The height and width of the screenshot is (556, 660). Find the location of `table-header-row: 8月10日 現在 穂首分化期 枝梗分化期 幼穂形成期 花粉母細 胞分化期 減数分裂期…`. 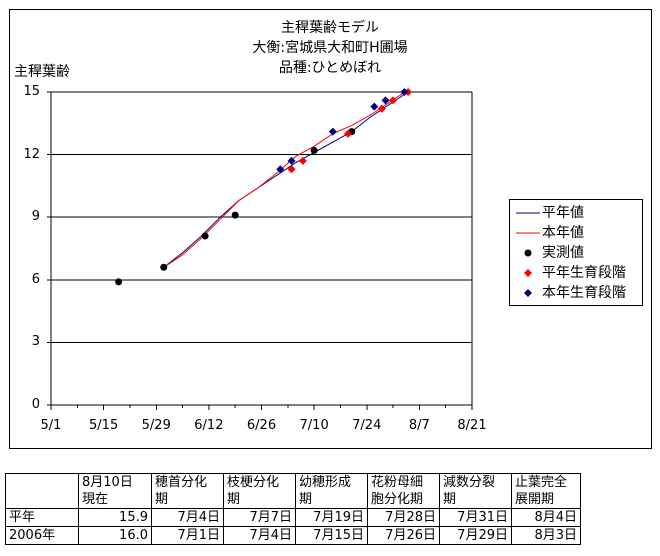

table-header-row: 8月10日 現在 穂首分化期 枝梗分化期 幼穂形成期 花粉母細 胞分化期 減数分裂期… is located at coordinates (293, 491).